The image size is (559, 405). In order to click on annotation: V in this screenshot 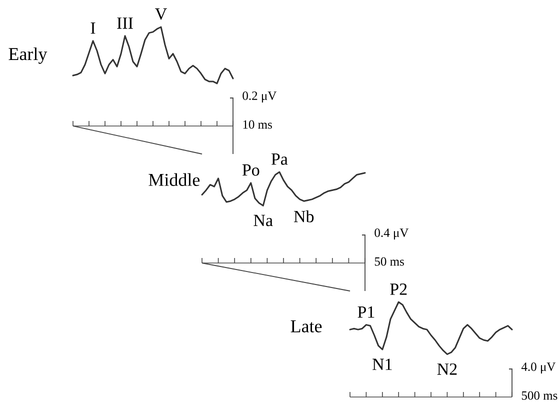, I will do `click(161, 14)`.